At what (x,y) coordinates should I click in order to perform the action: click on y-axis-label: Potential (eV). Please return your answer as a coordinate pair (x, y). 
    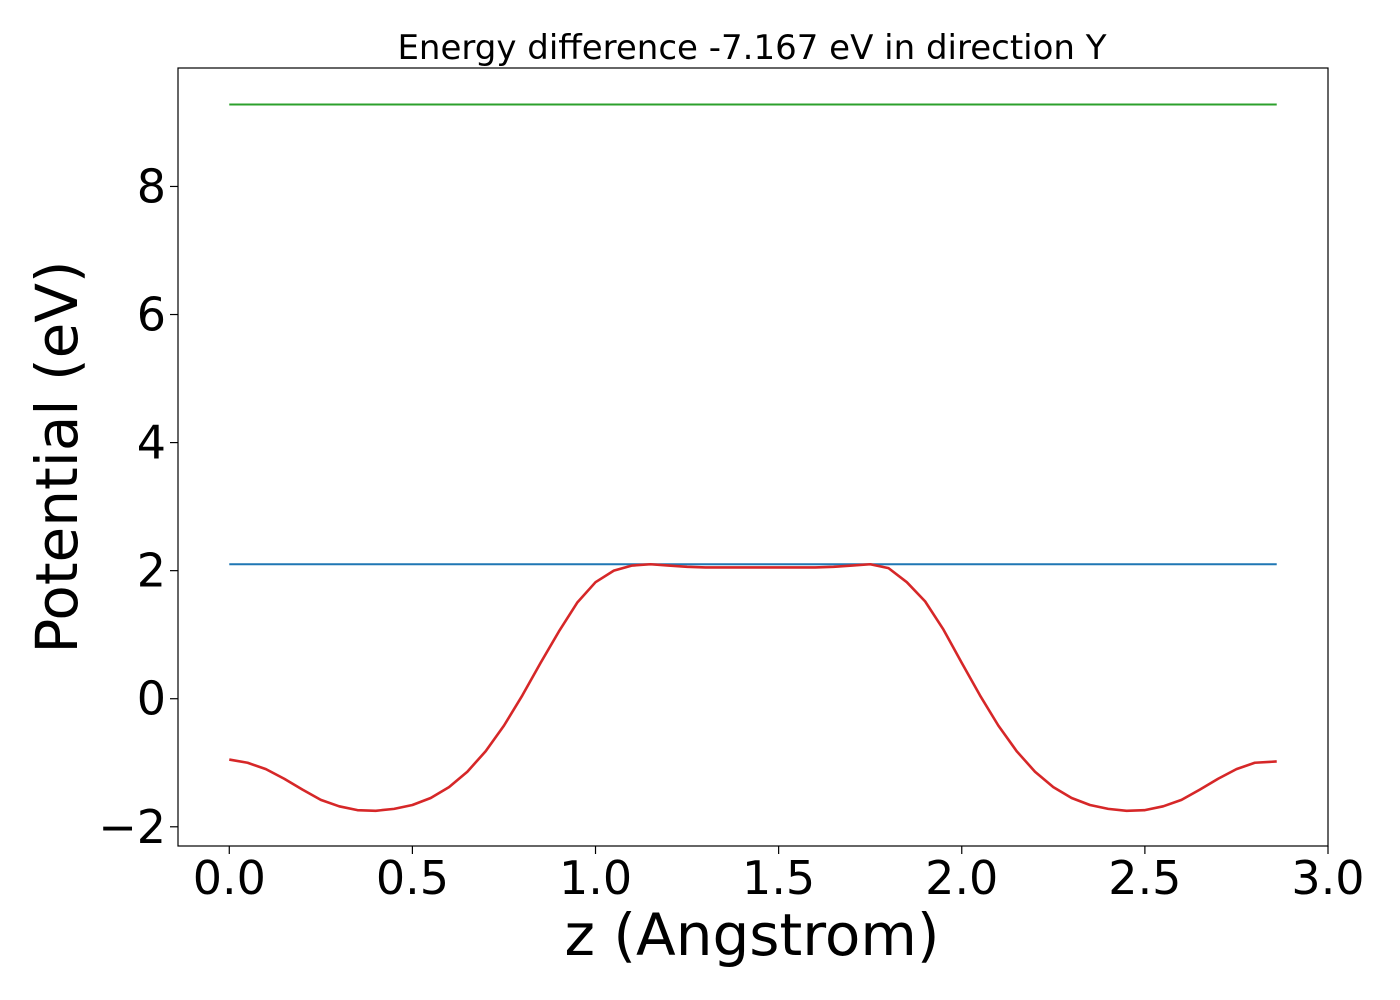
    Looking at the image, I should click on (57, 456).